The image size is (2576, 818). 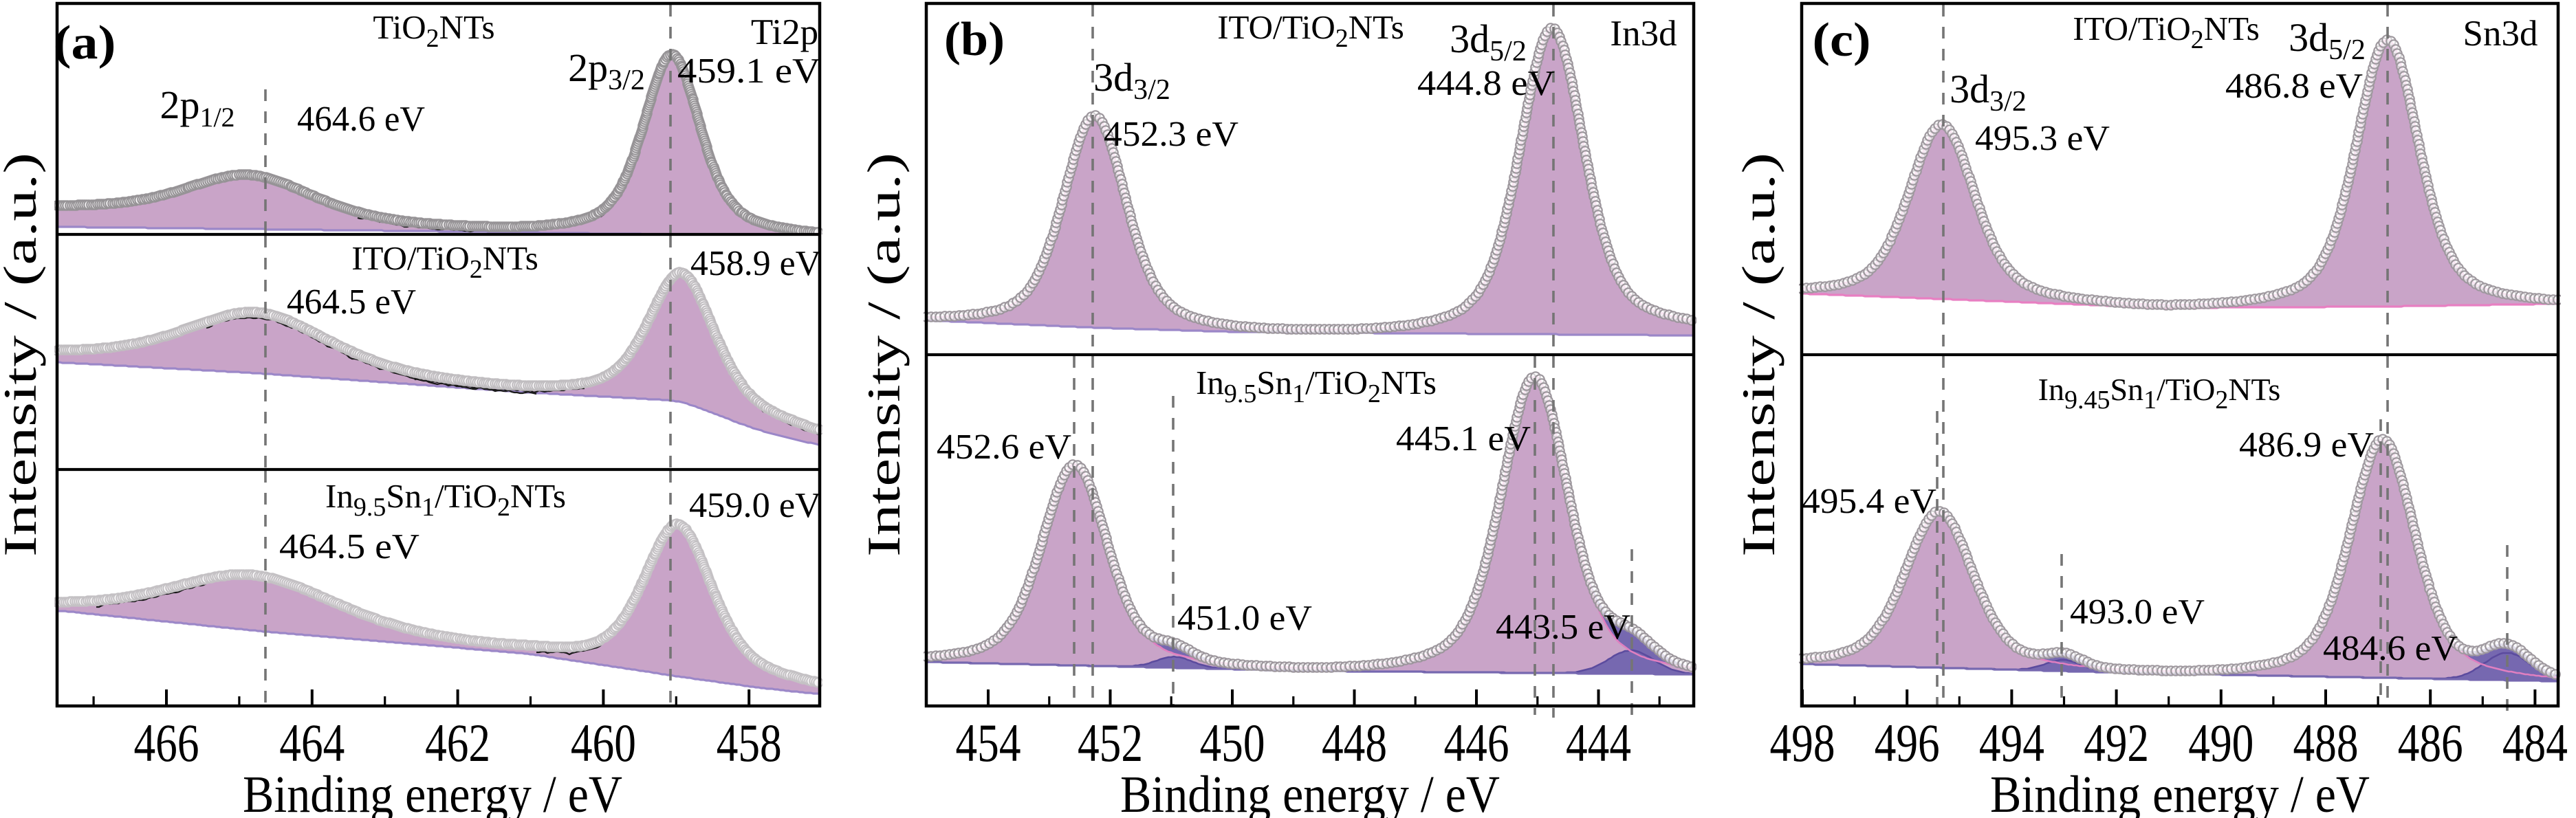 I want to click on svg-text: 490, so click(x=2220, y=743).